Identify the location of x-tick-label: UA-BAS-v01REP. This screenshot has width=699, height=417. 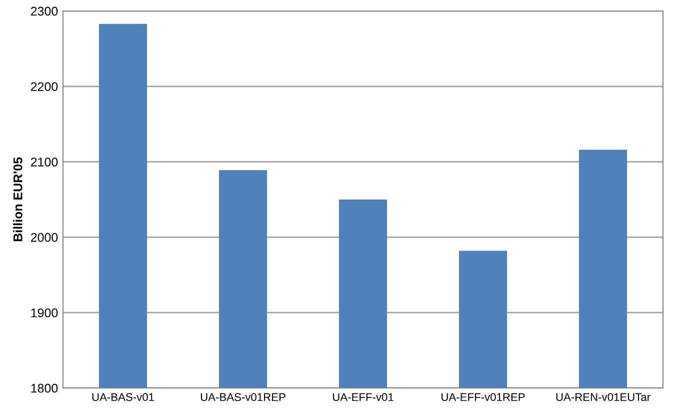
(243, 397).